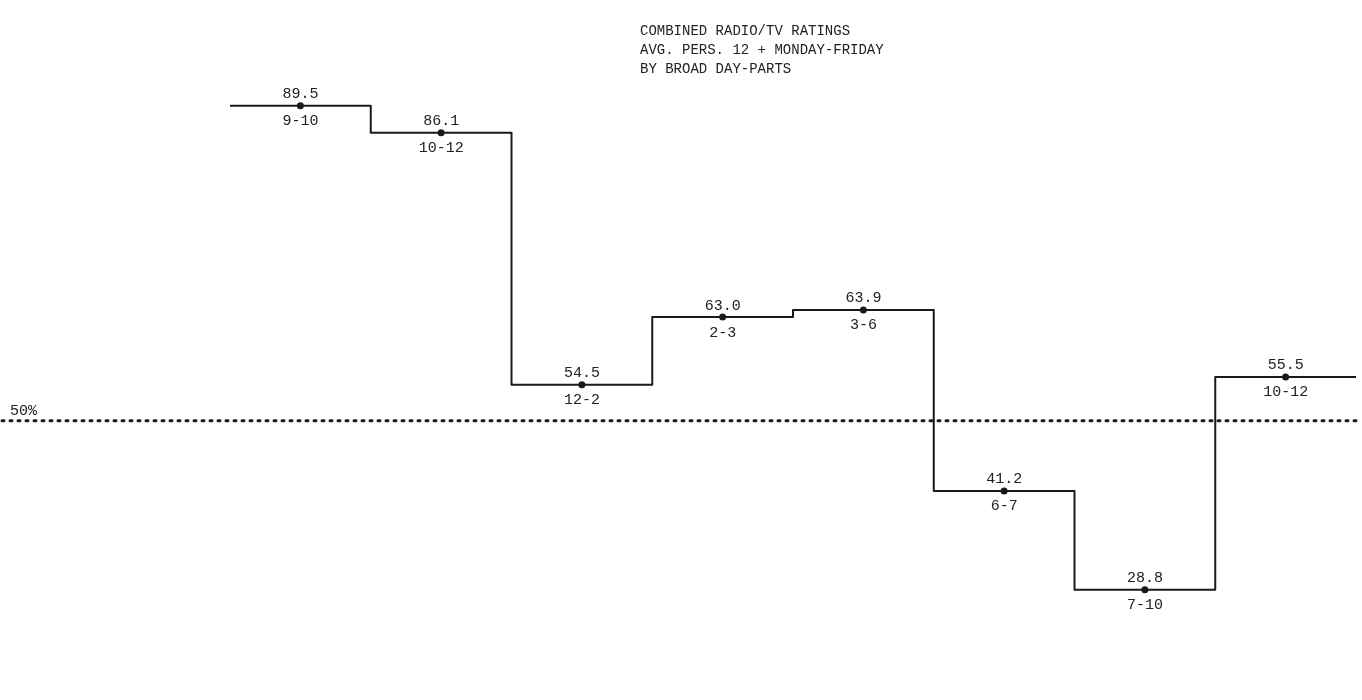 The image size is (1362, 700). What do you see at coordinates (1004, 507) in the screenshot?
I see `x-tick-label: 6-7` at bounding box center [1004, 507].